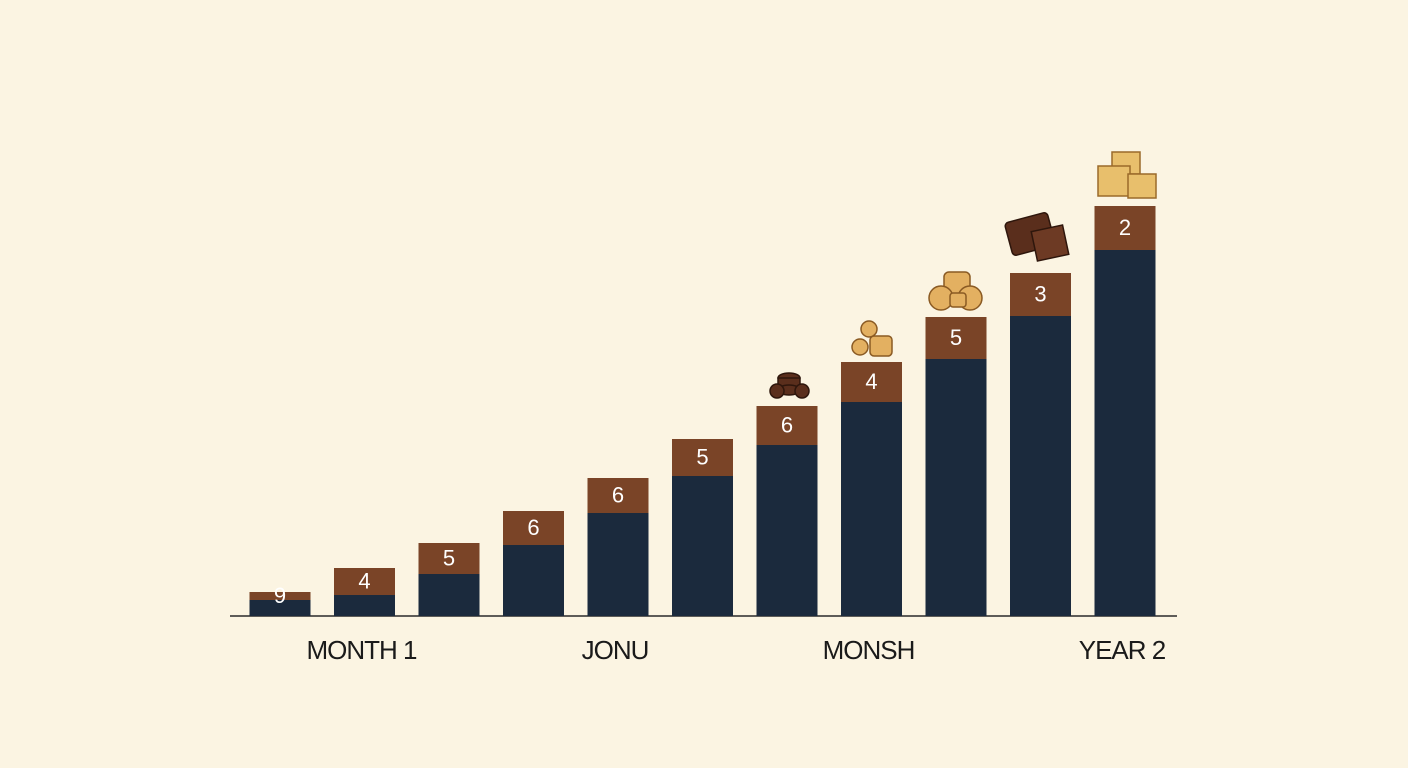  I want to click on segment-label: 3, so click(1040, 293).